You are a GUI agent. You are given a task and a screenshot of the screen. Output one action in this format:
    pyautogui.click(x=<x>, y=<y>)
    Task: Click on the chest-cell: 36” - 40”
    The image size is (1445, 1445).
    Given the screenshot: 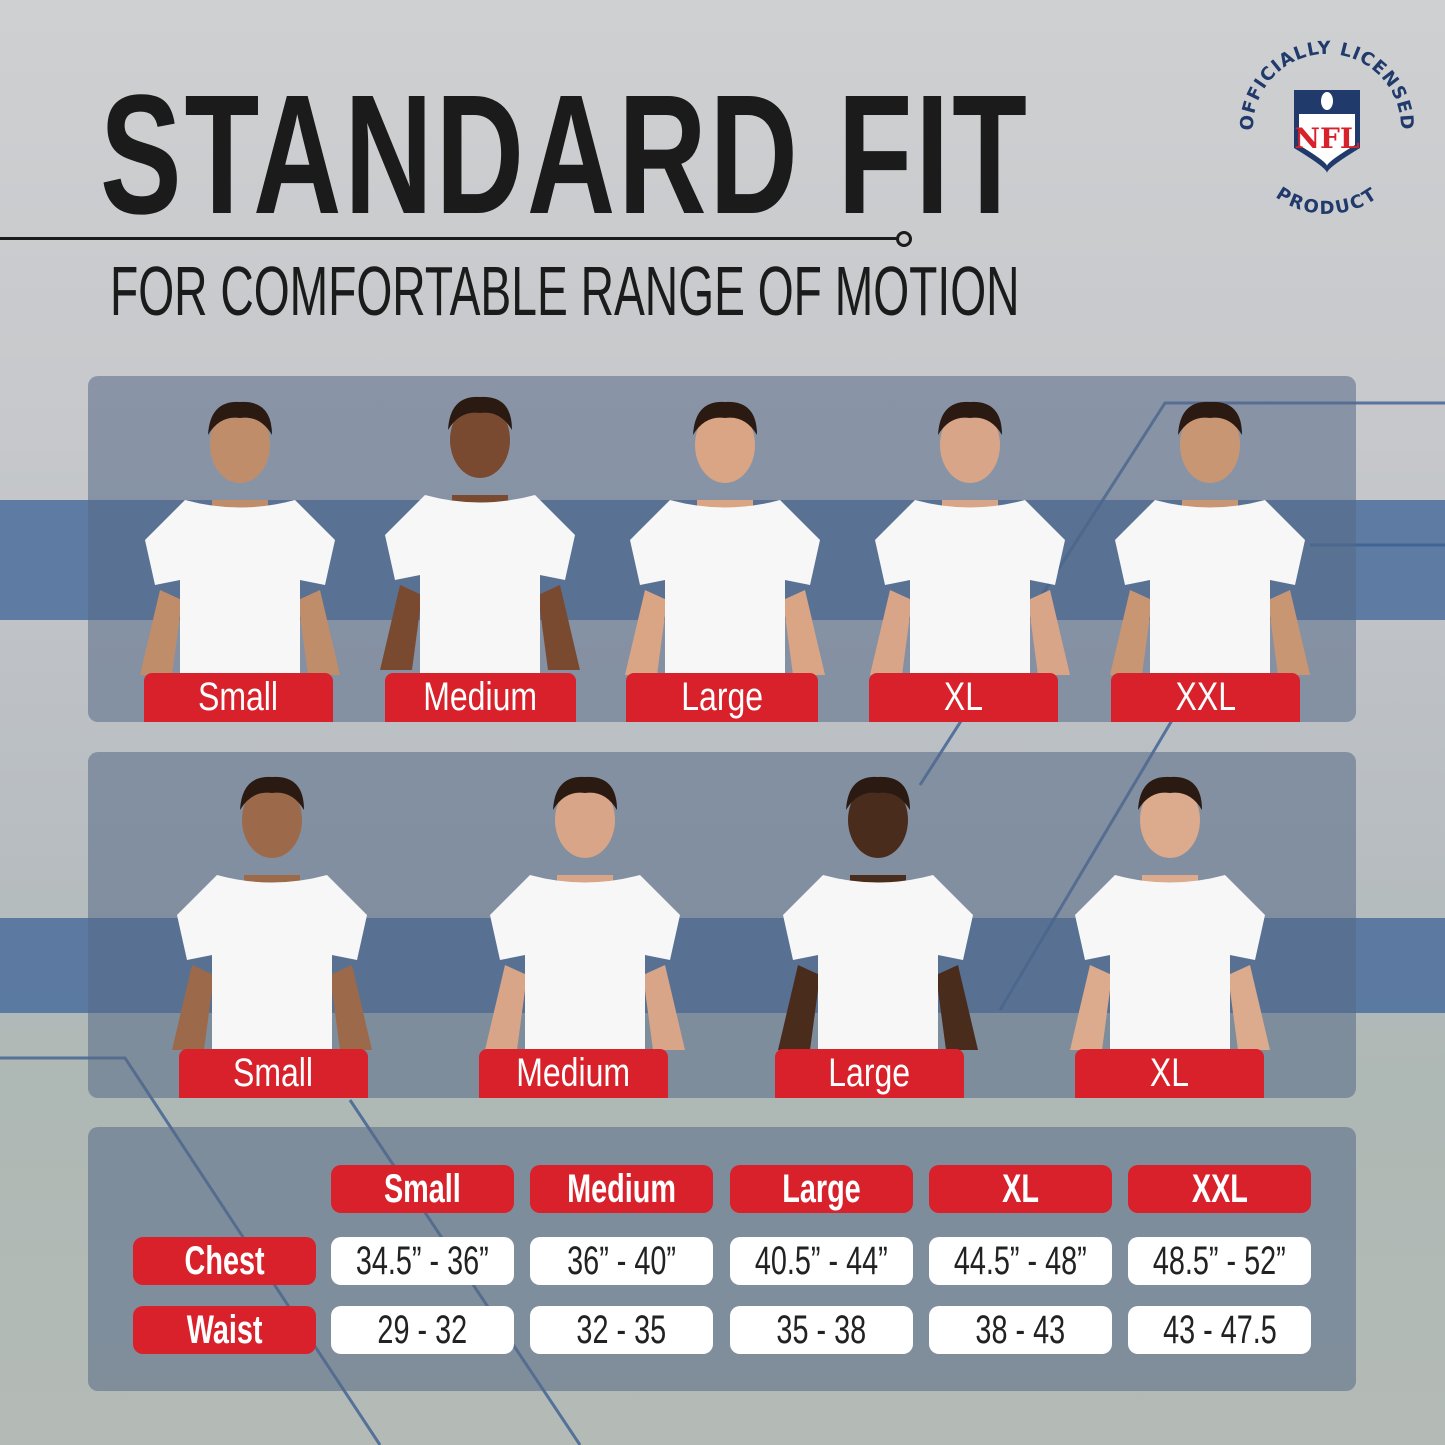 What is the action you would take?
    pyautogui.click(x=621, y=1261)
    